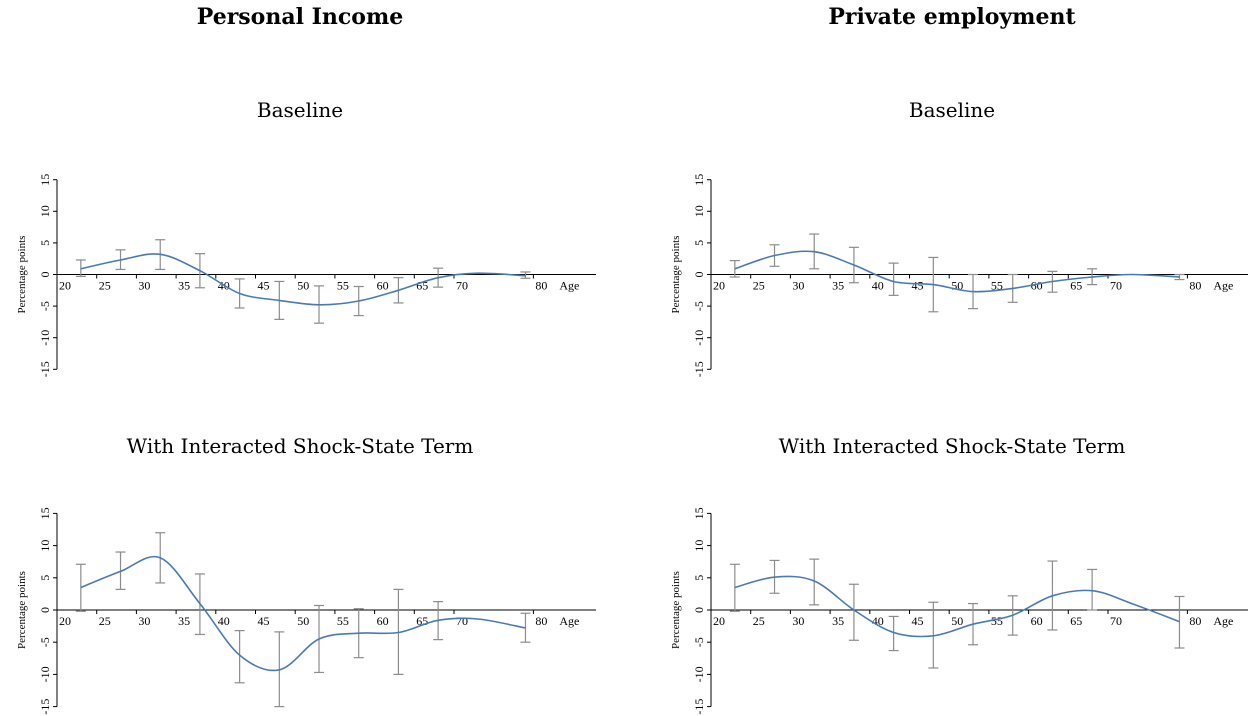 The width and height of the screenshot is (1252, 716). What do you see at coordinates (952, 17) in the screenshot?
I see `column-title-private-employment: Private employment` at bounding box center [952, 17].